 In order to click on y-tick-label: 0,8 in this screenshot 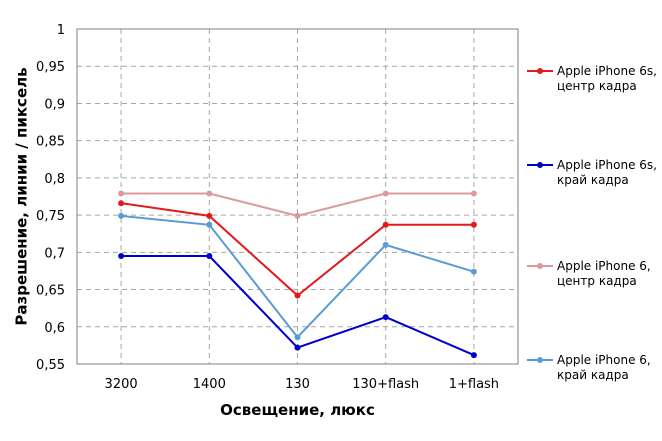, I will do `click(54, 179)`.